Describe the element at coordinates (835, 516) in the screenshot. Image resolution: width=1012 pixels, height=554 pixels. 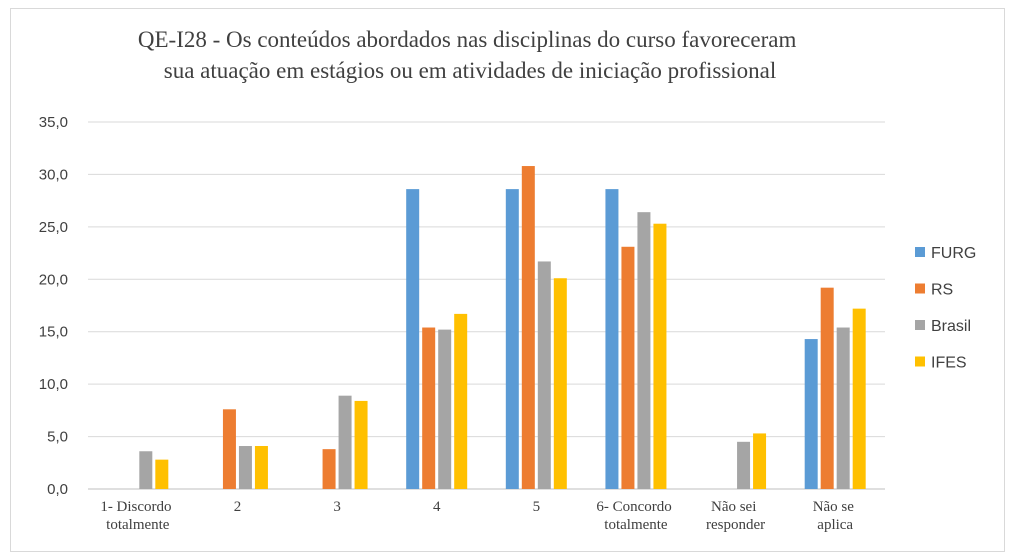
I see `x-tick-label: Não se aplica` at that location.